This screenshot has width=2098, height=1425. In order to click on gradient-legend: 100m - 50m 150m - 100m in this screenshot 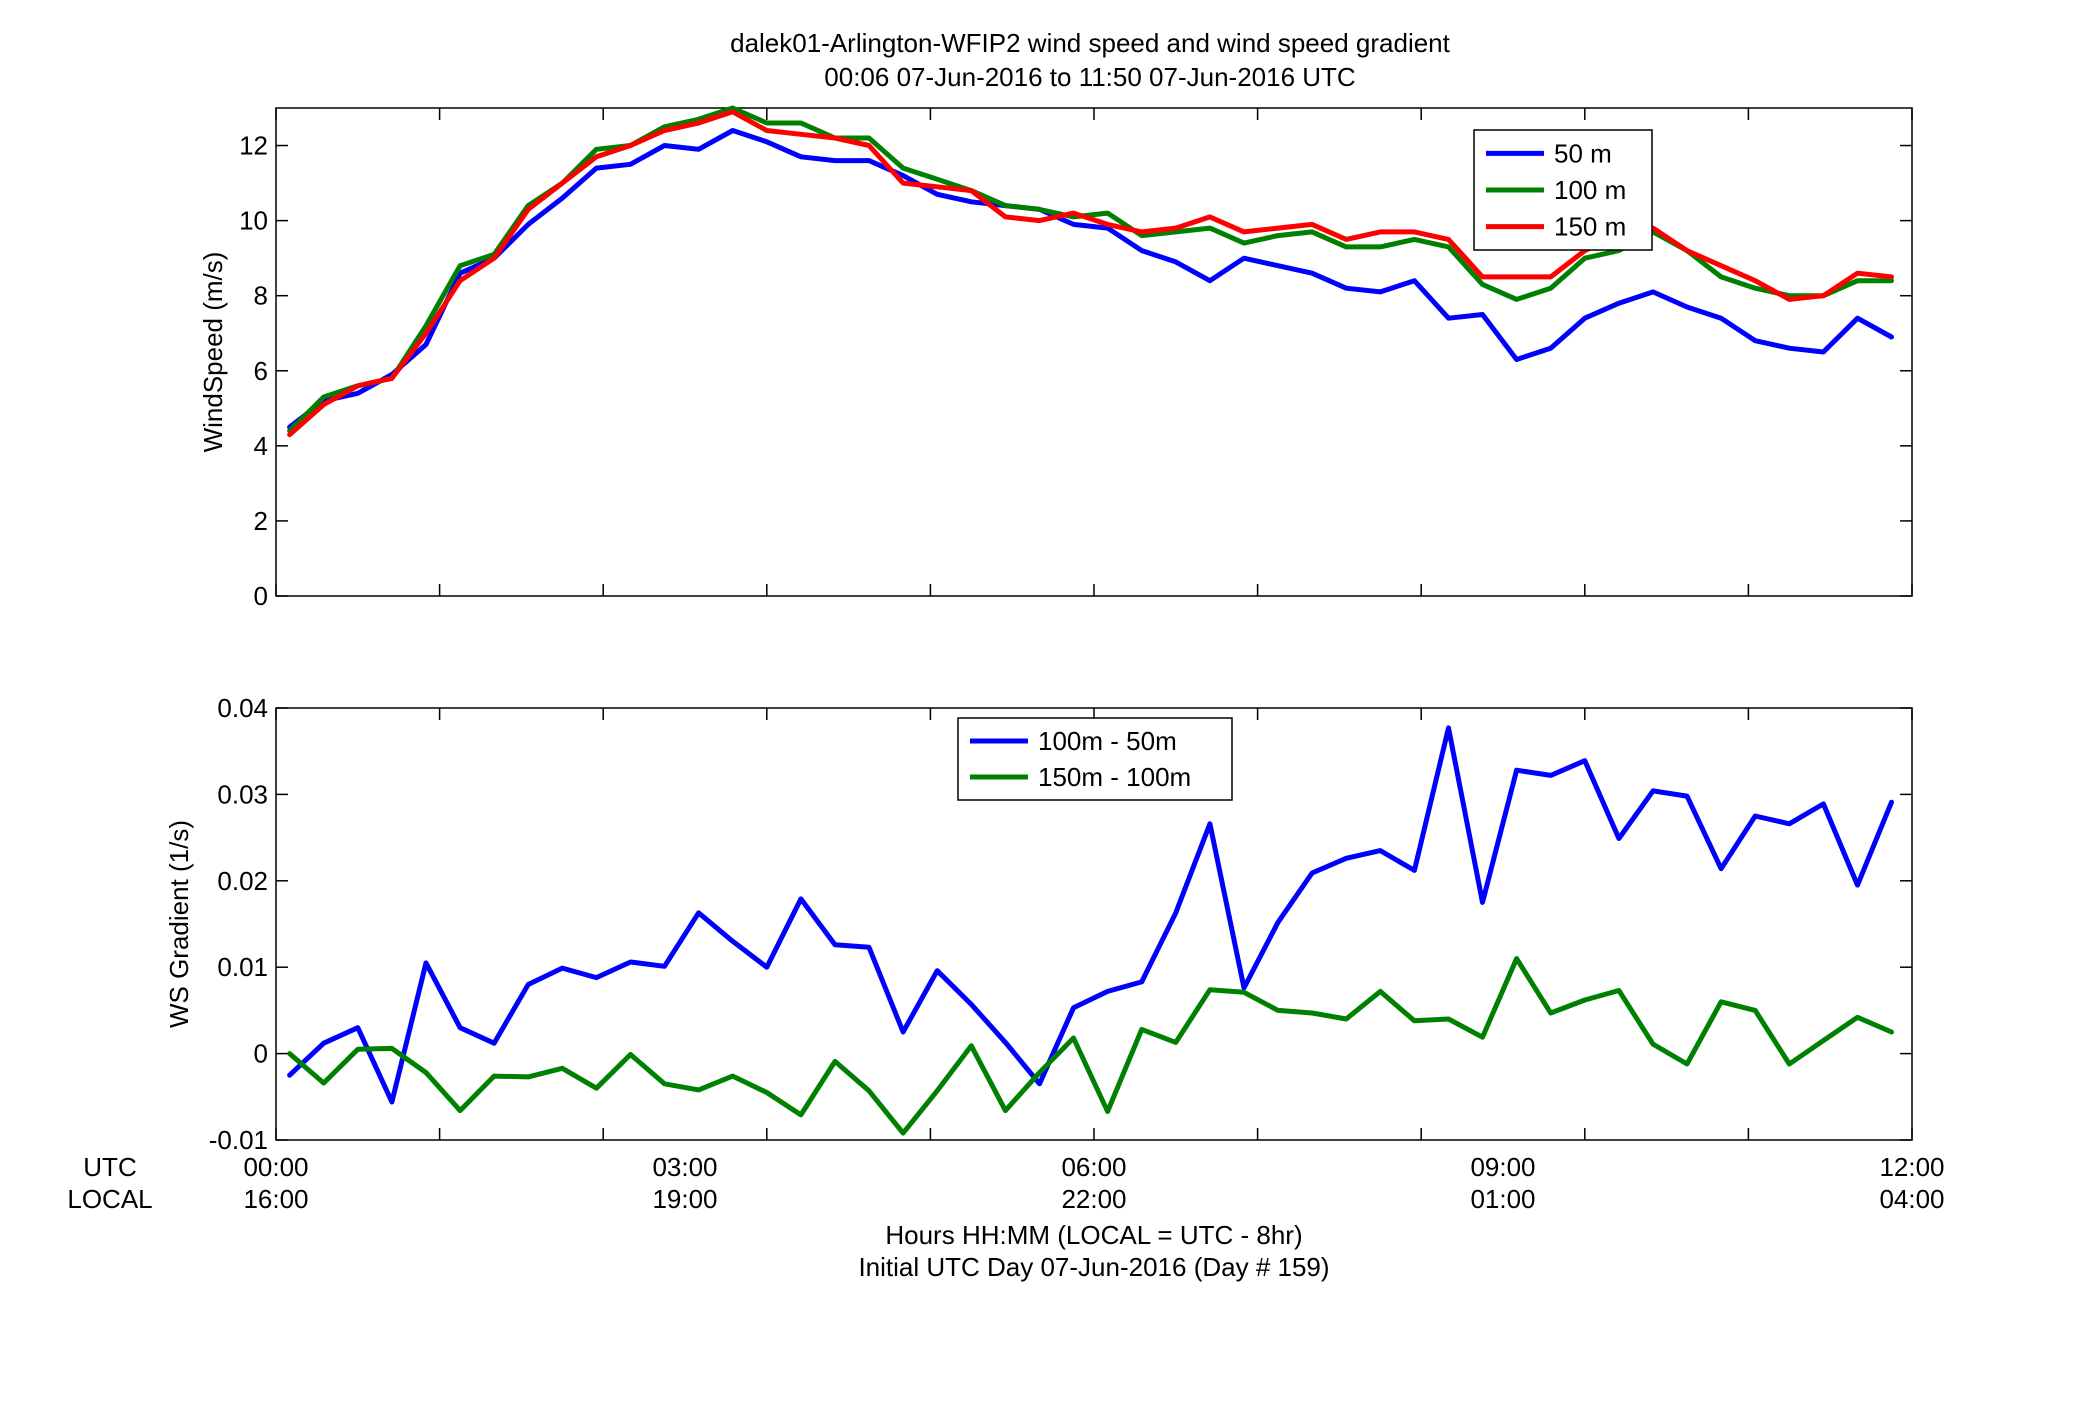, I will do `click(1095, 759)`.